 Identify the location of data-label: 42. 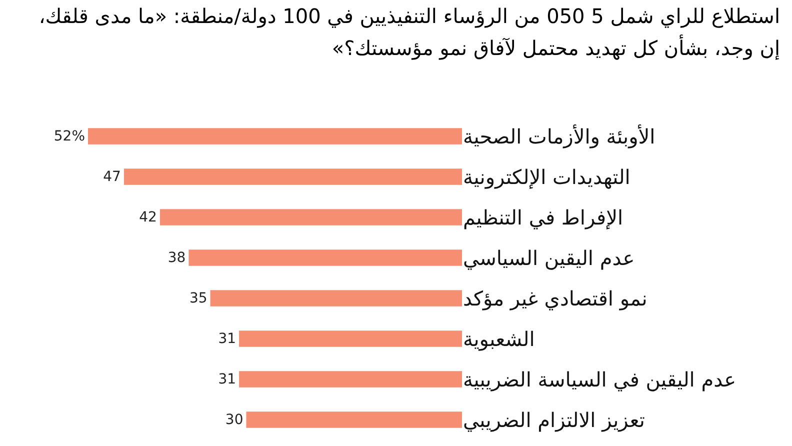
(148, 218).